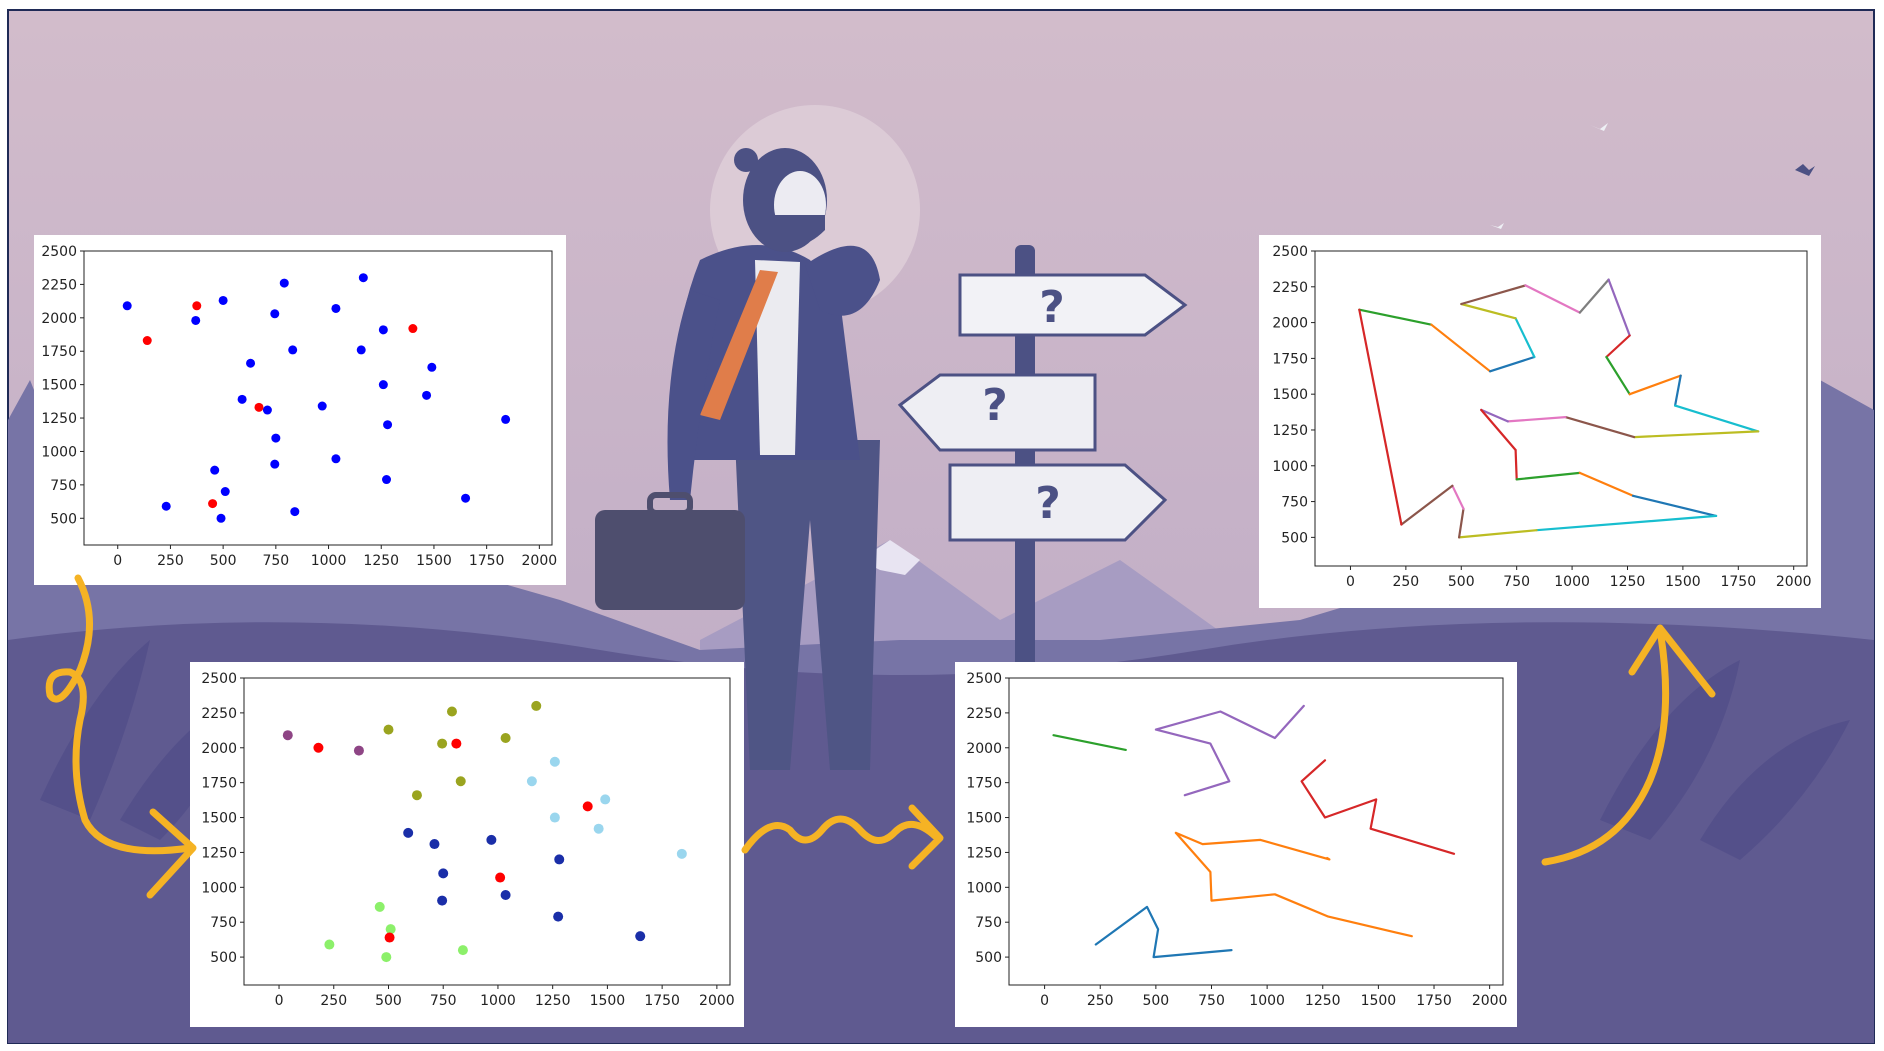 The image size is (1884, 1051). Describe the element at coordinates (540, 561) in the screenshot. I see `x-tick-label: 2000` at that location.